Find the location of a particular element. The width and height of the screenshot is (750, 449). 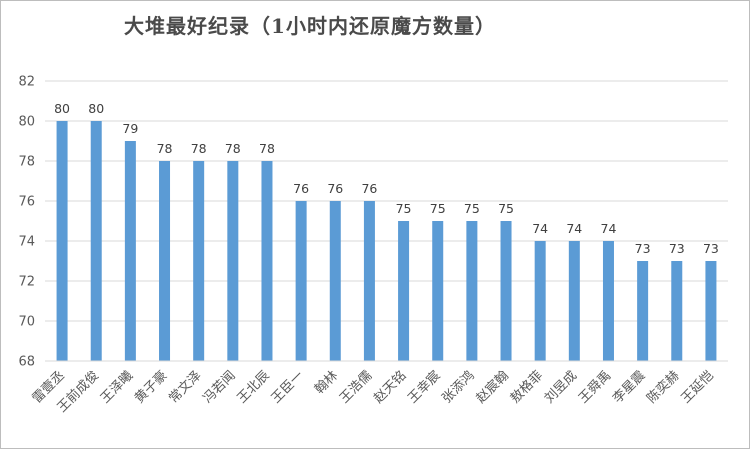

x-tick-label: 翰林 is located at coordinates (326, 382).